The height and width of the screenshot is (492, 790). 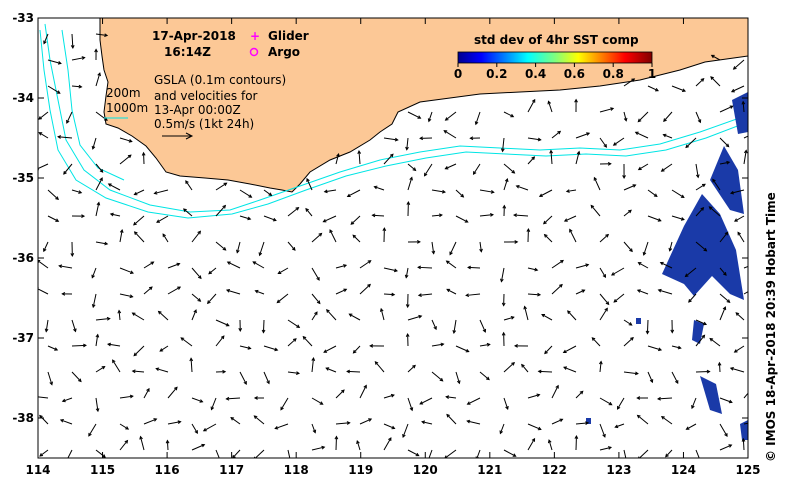 What do you see at coordinates (747, 470) in the screenshot?
I see `x-tick-label: 125` at bounding box center [747, 470].